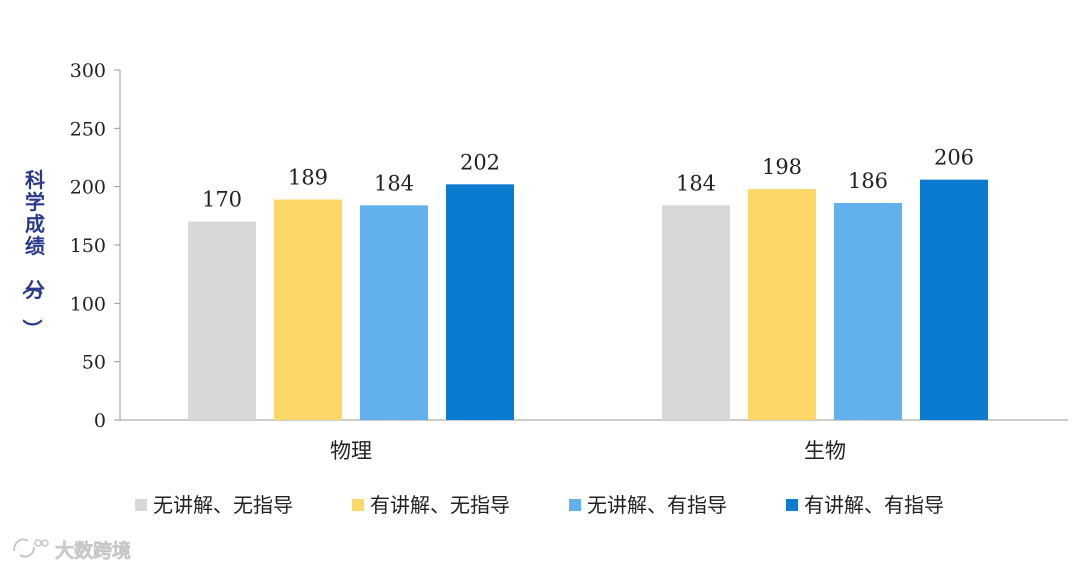 The height and width of the screenshot is (569, 1080). I want to click on y-tick-label: 0, so click(100, 421).